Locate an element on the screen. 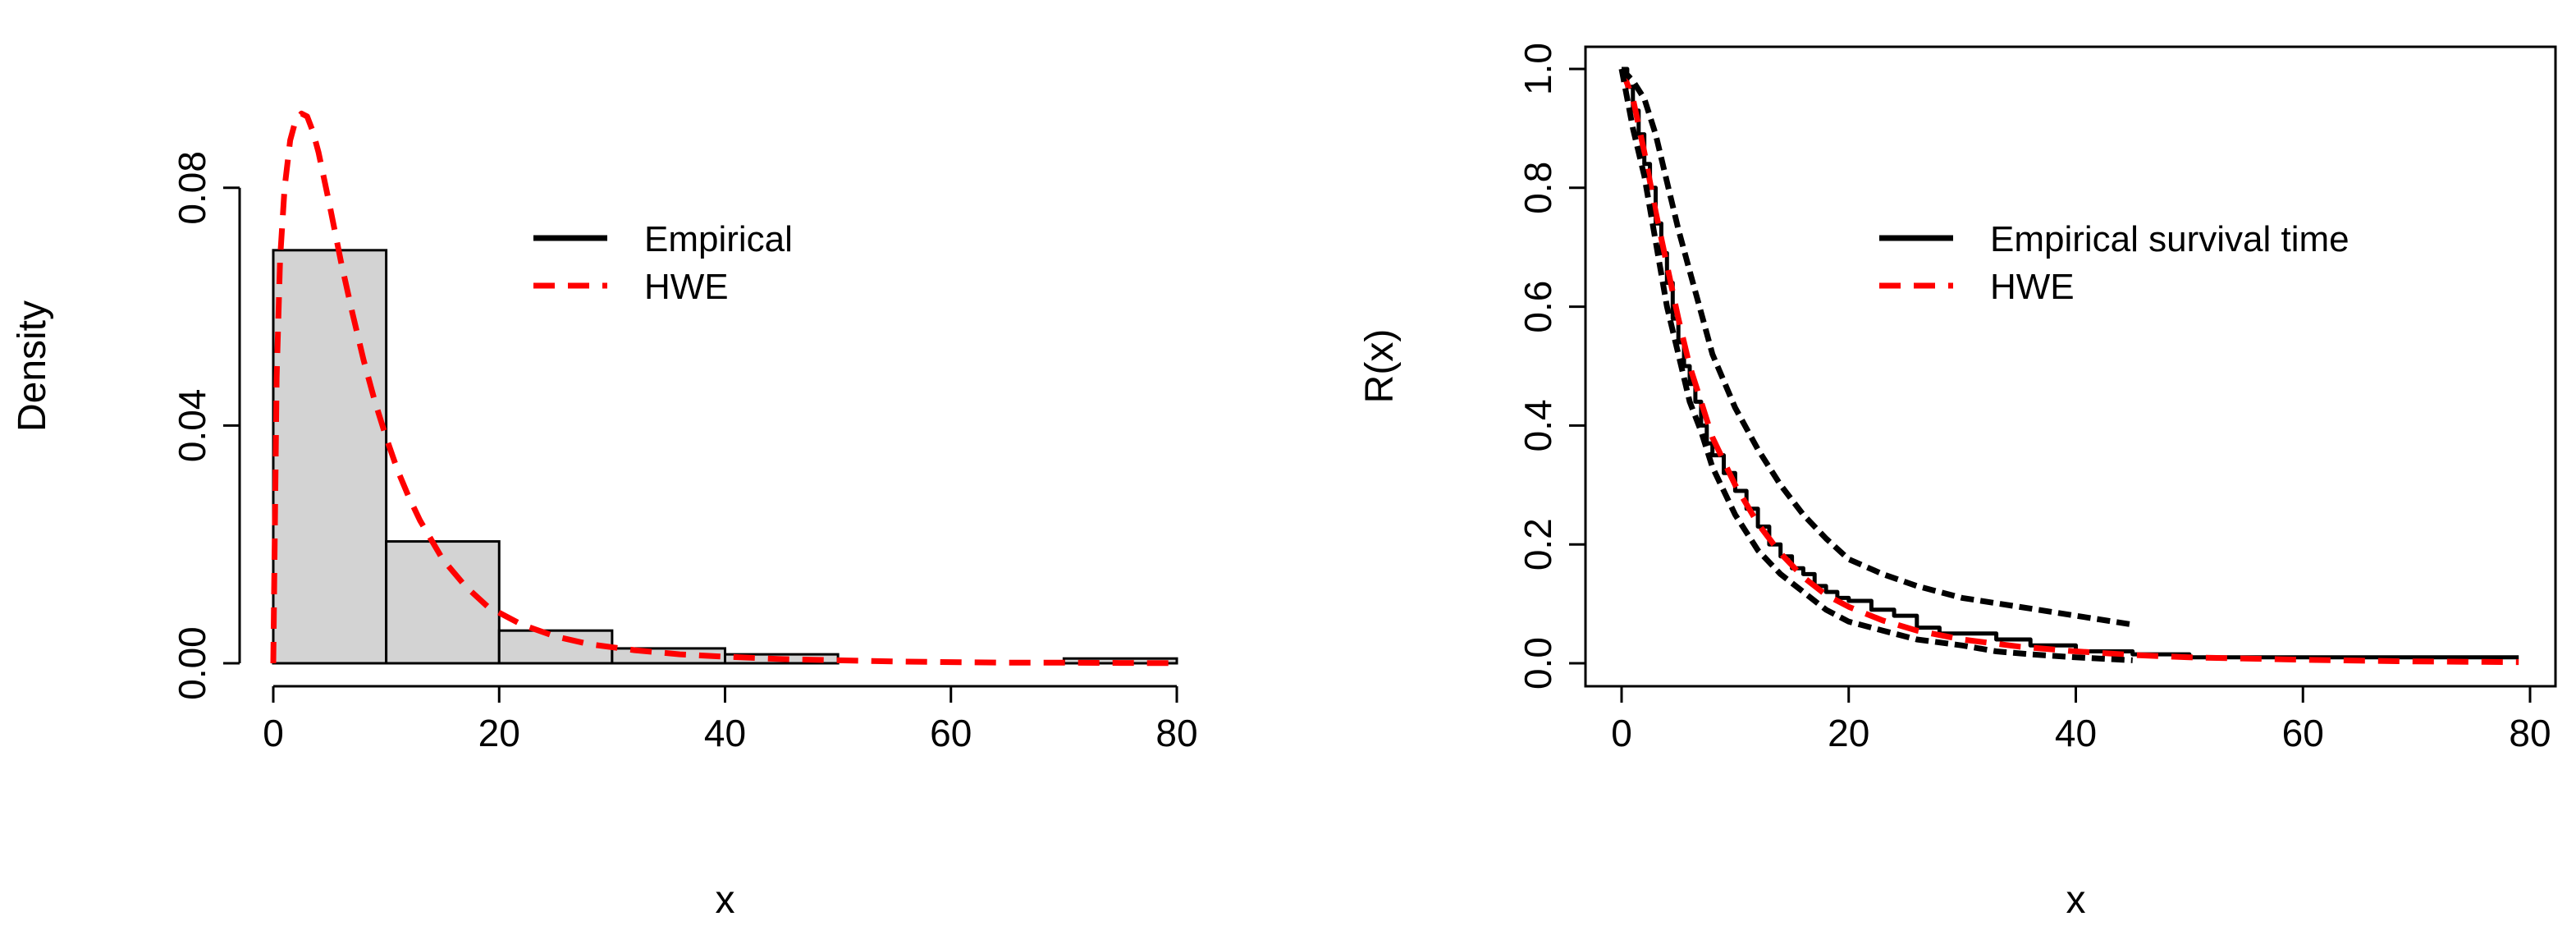  y-tick-label: 0.4 is located at coordinates (1538, 425).